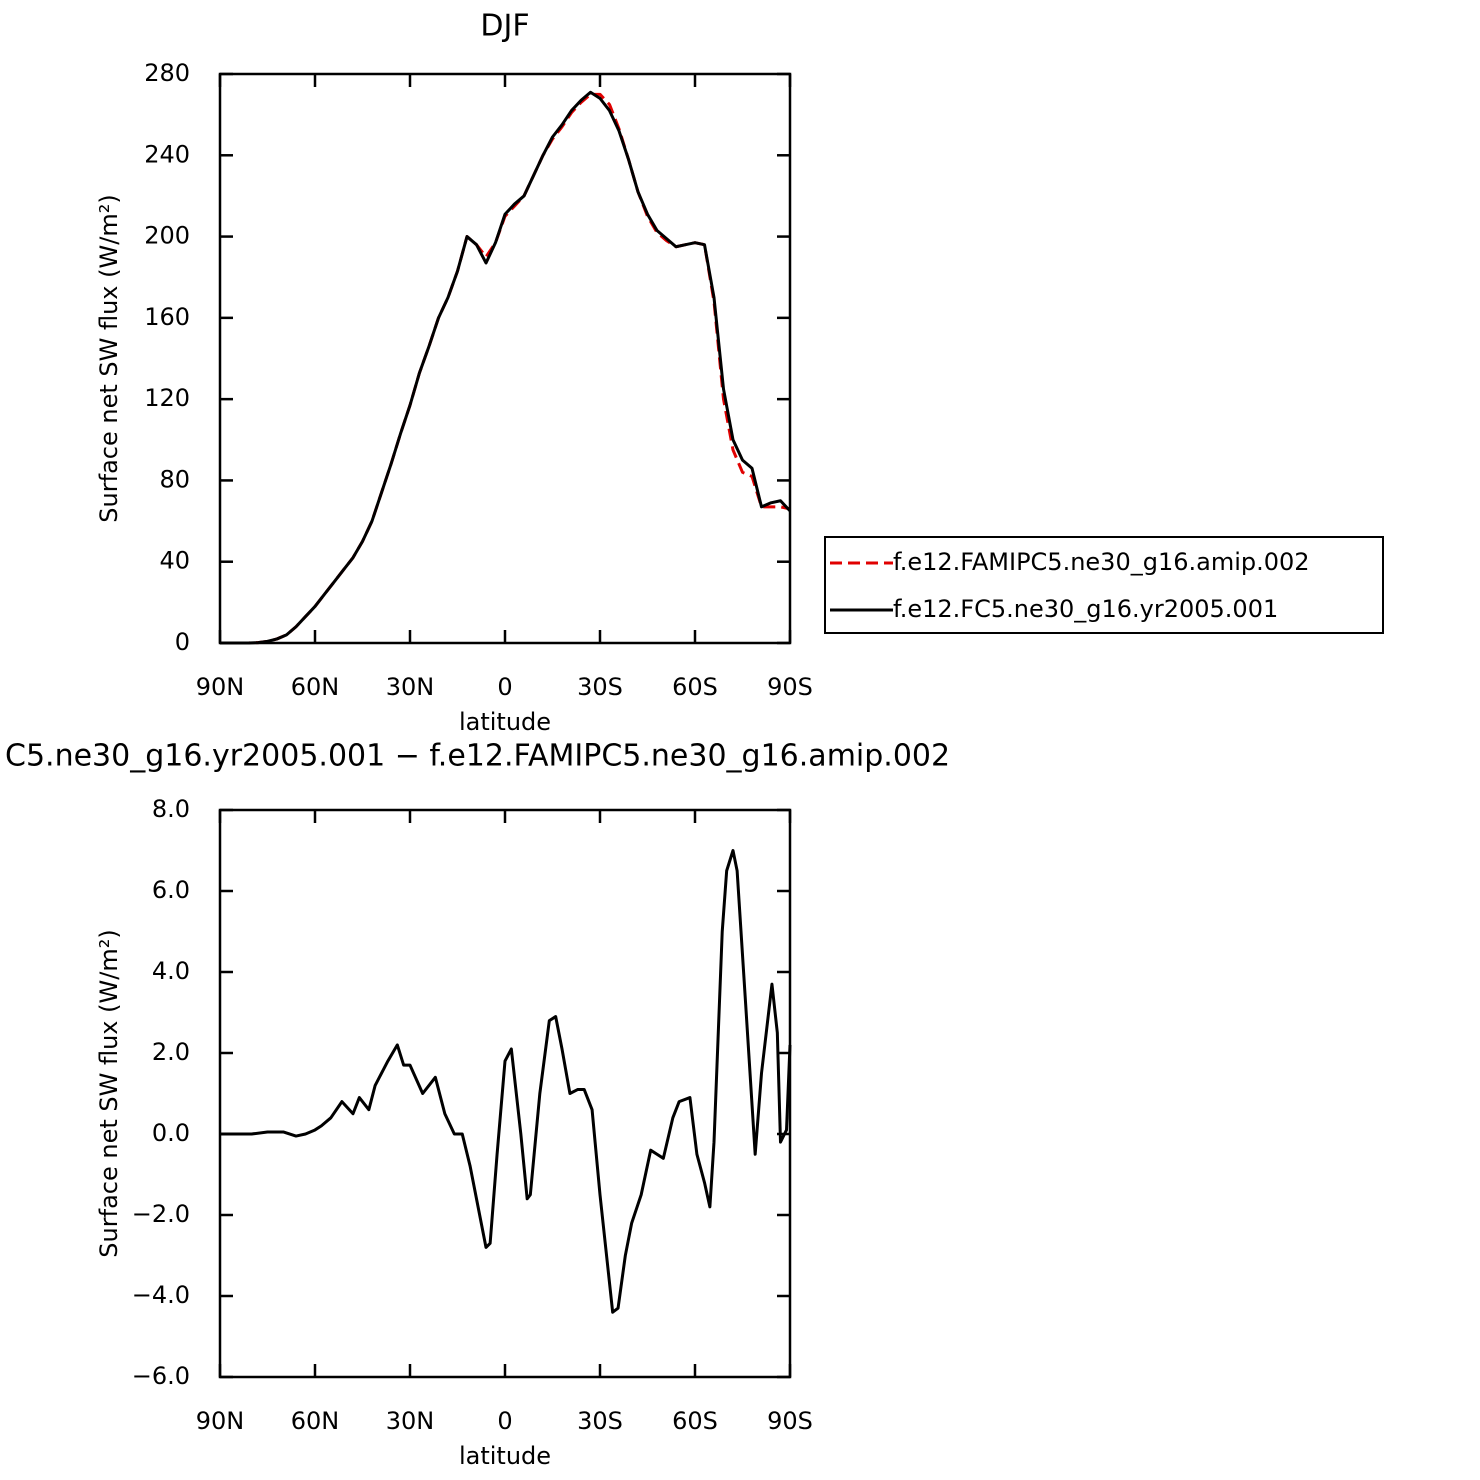  Describe the element at coordinates (167, 236) in the screenshot. I see `y-tick-label: 200` at that location.